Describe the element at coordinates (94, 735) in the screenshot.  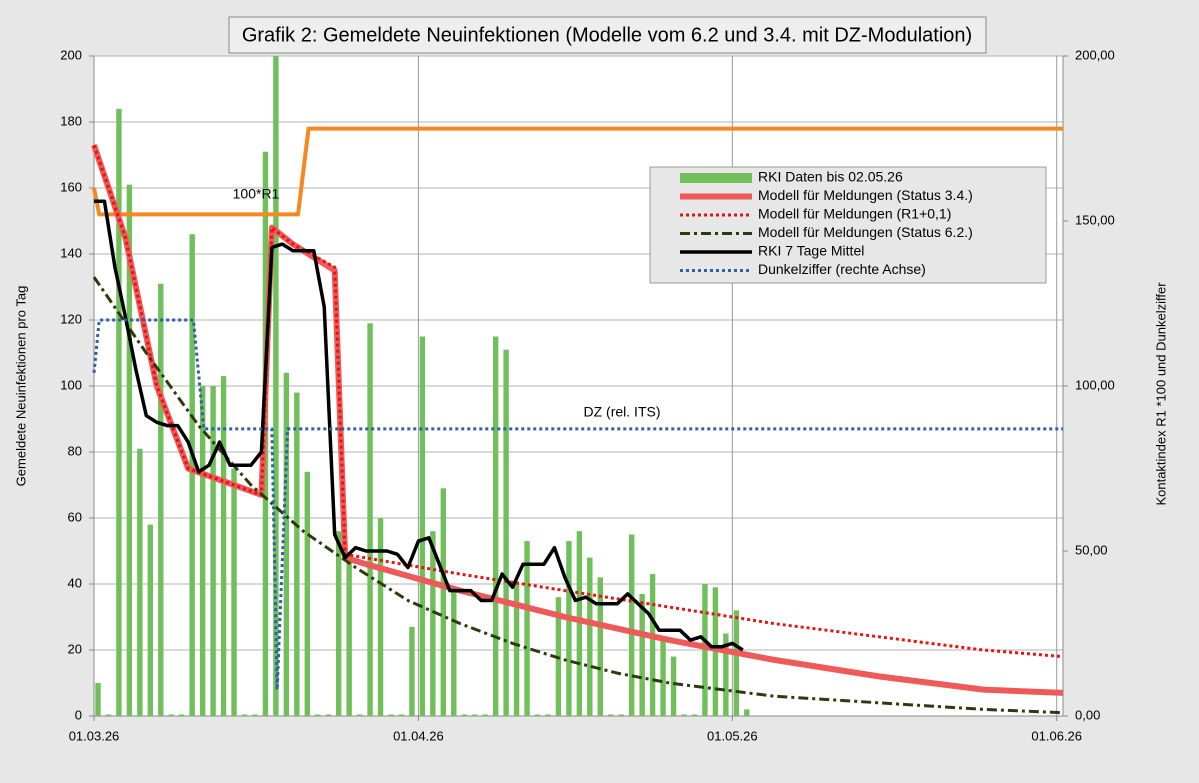
I see `x-tick-label: 01.03.26` at that location.